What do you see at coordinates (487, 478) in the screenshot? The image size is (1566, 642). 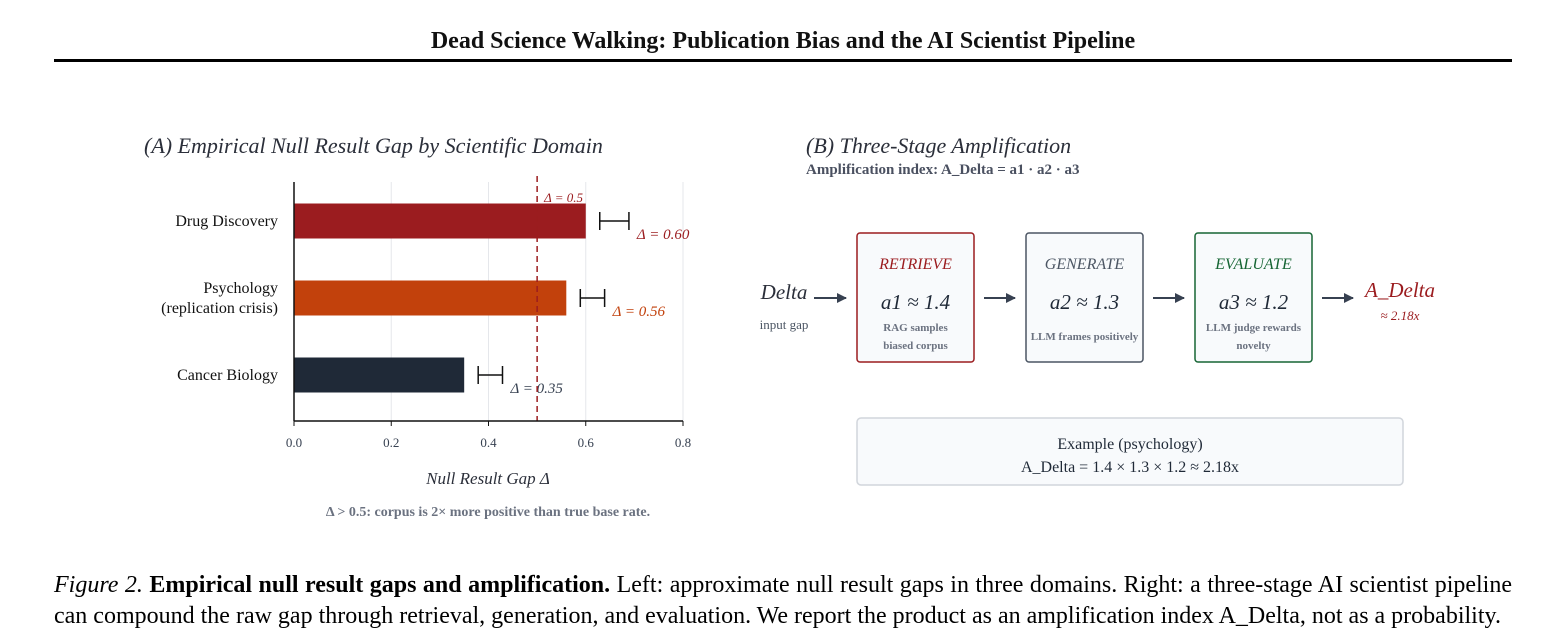 I see `x-axis-label: Null Result Gap Δ` at bounding box center [487, 478].